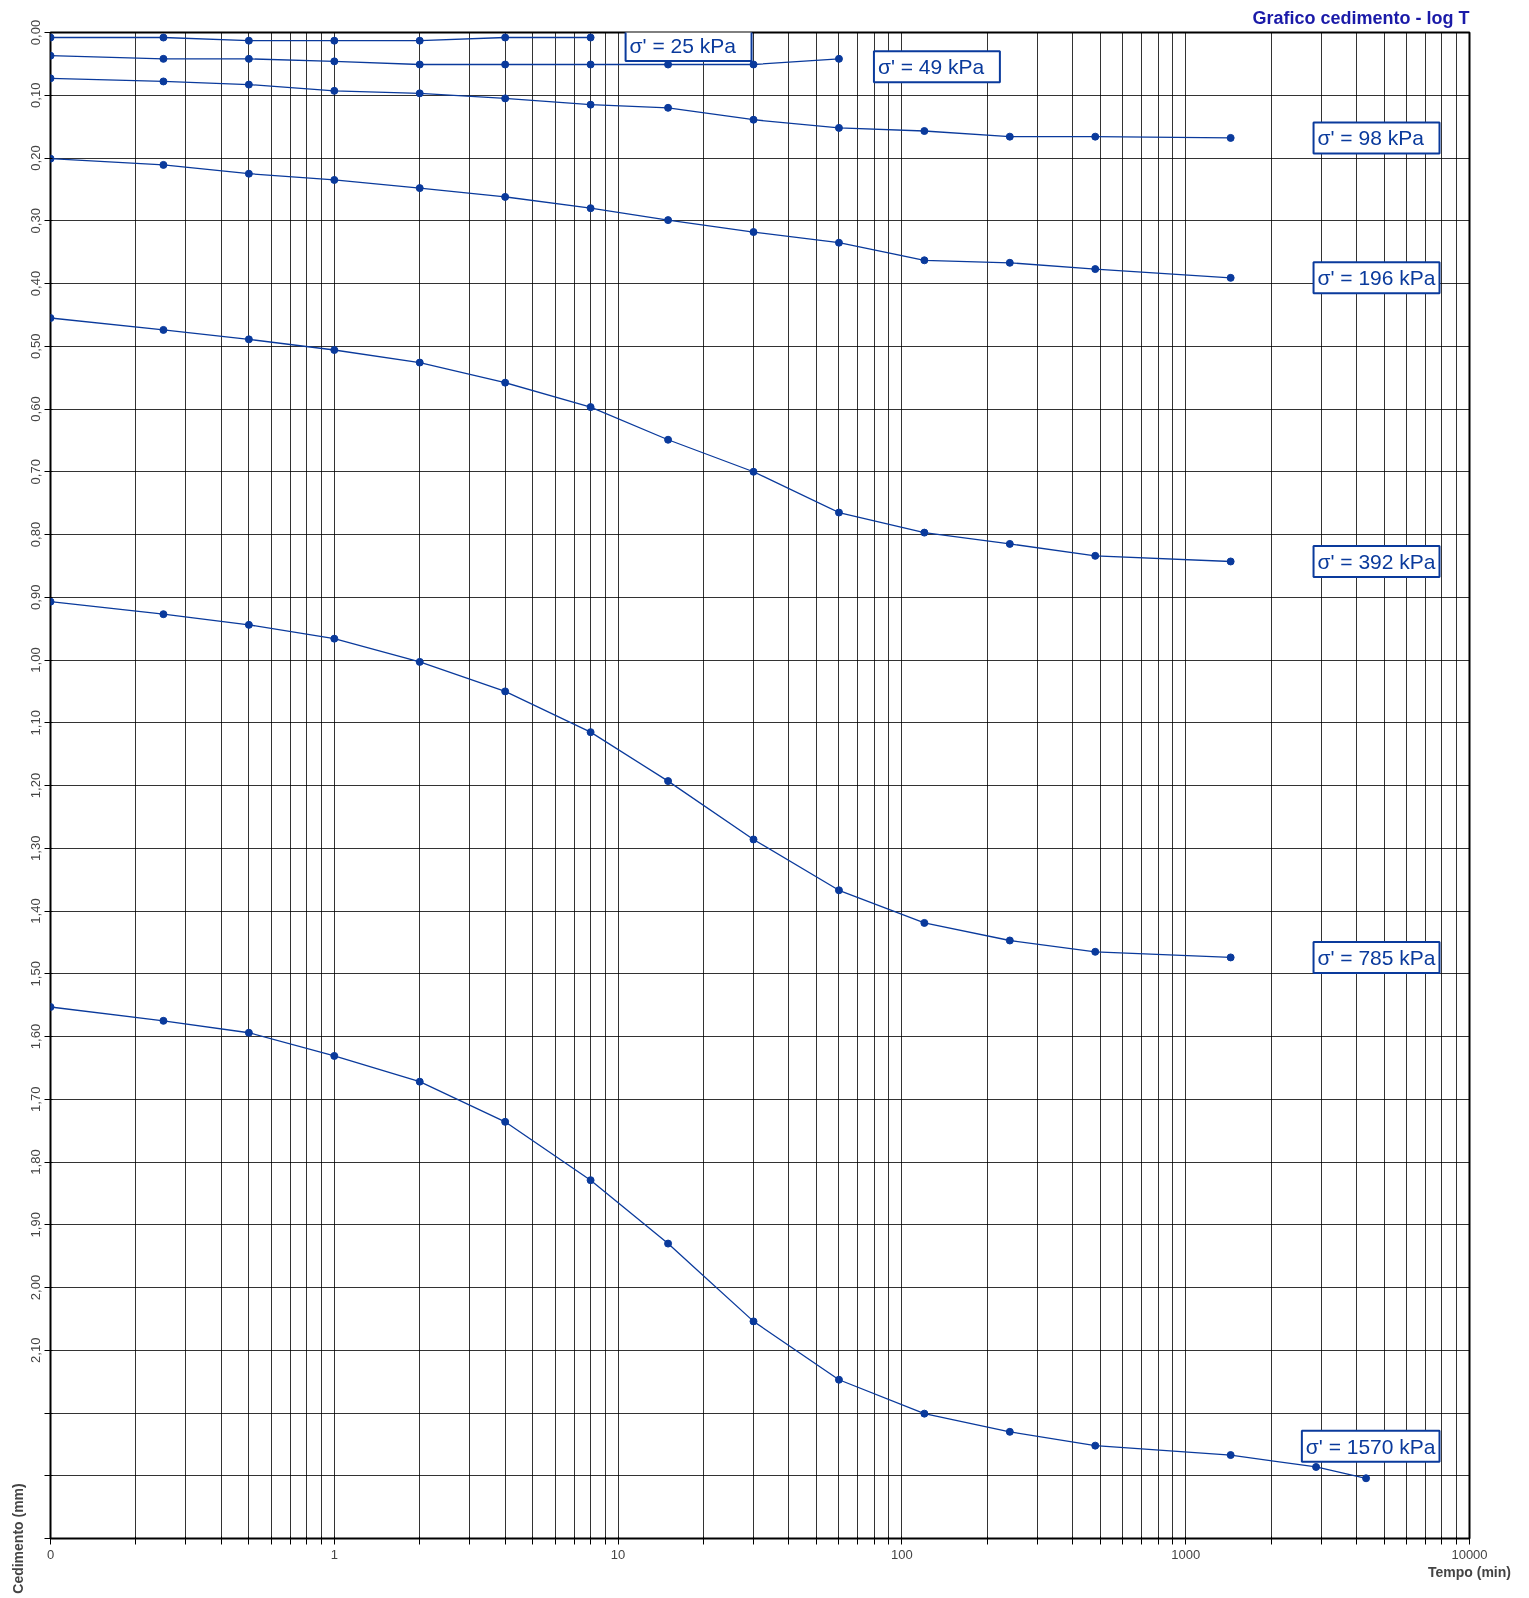  What do you see at coordinates (902, 1554) in the screenshot?
I see `x-tick-label: 100` at bounding box center [902, 1554].